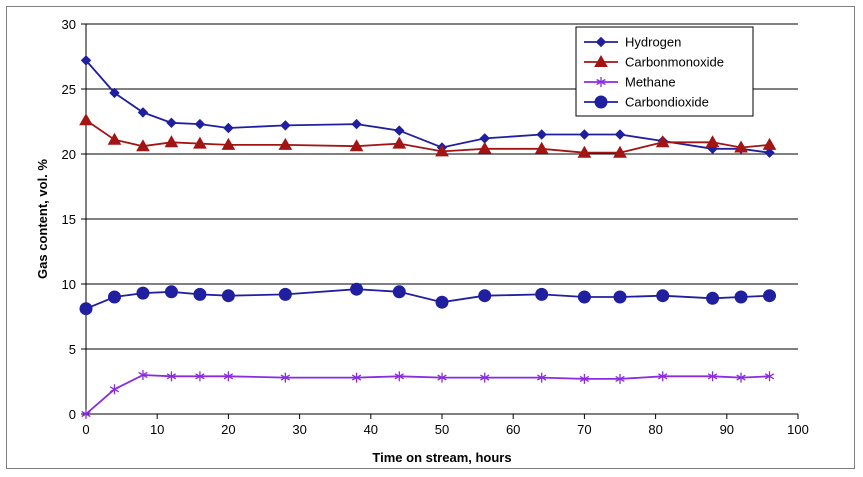 This screenshot has height=477, width=863. Describe the element at coordinates (445, 429) in the screenshot. I see `x-tick-labels: 0 10 20 30 40 50 60 70 80 90 100` at that location.